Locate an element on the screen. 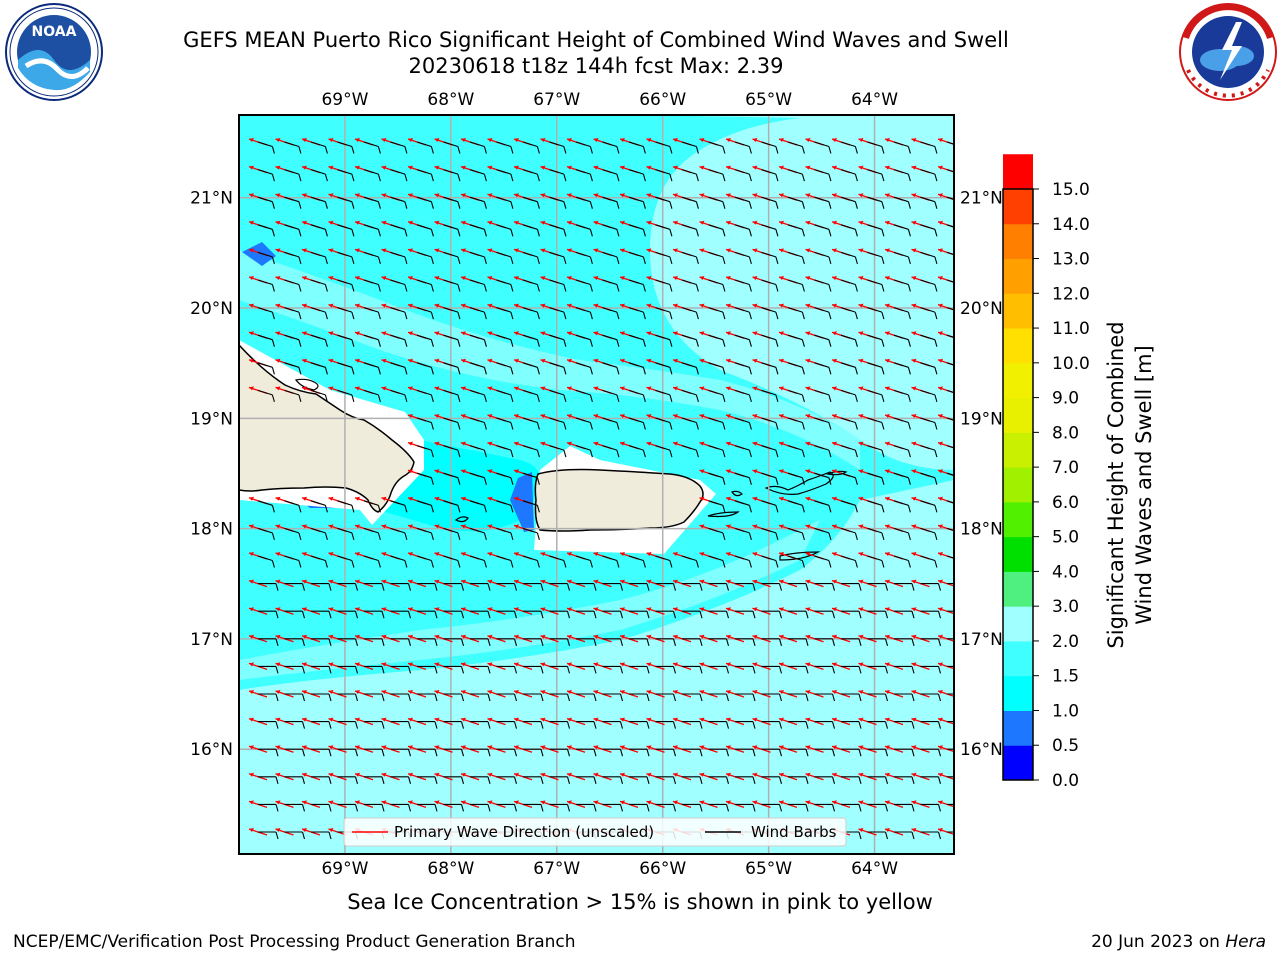 This screenshot has height=960, width=1280. lon-label-top: 66°W is located at coordinates (662, 100).